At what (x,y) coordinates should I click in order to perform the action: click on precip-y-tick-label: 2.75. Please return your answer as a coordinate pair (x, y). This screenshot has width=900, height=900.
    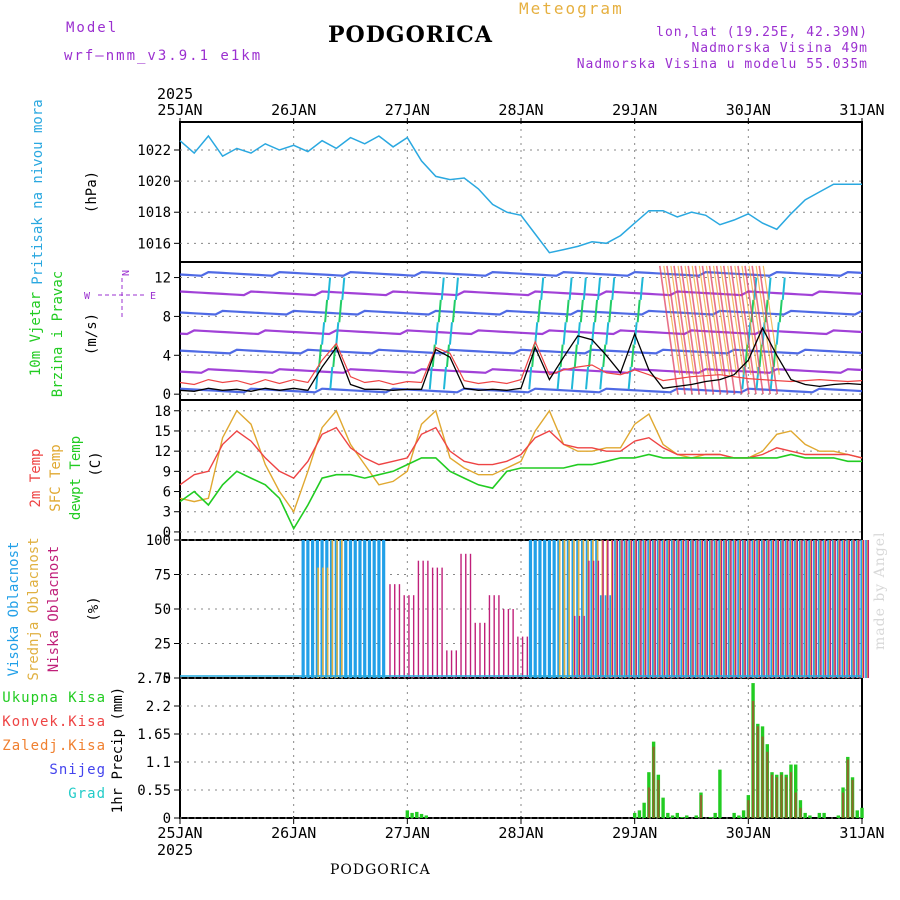
    Looking at the image, I should click on (154, 679).